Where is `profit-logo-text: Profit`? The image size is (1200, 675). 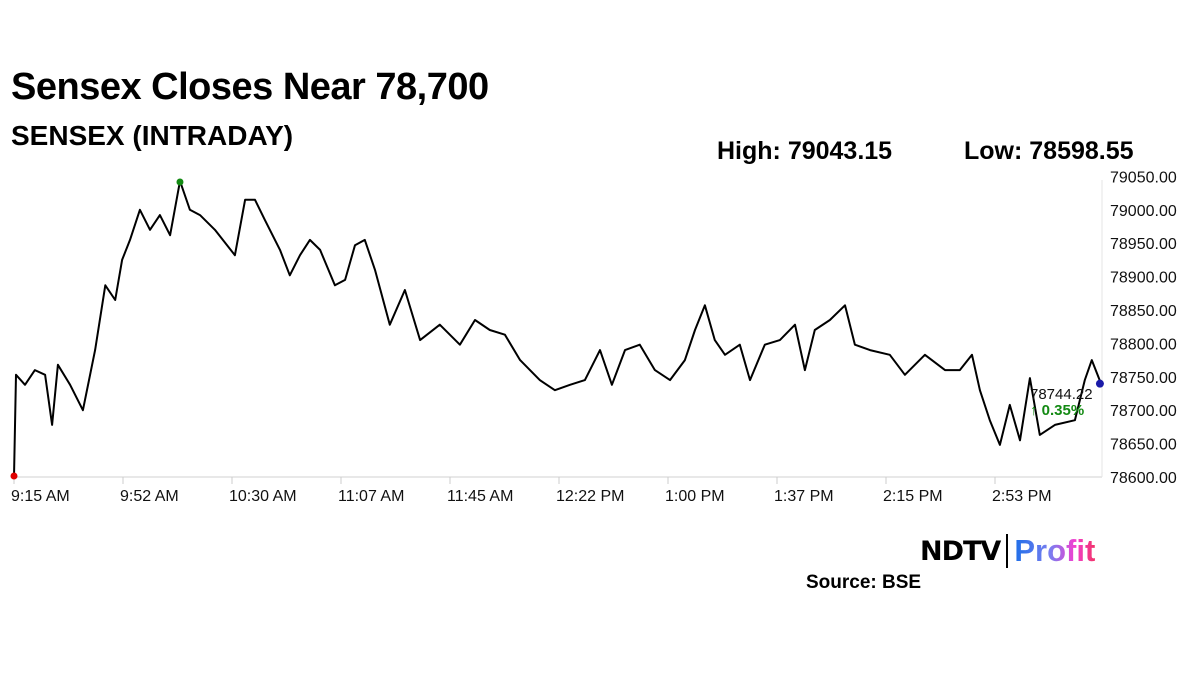 profit-logo-text: Profit is located at coordinates (1055, 550).